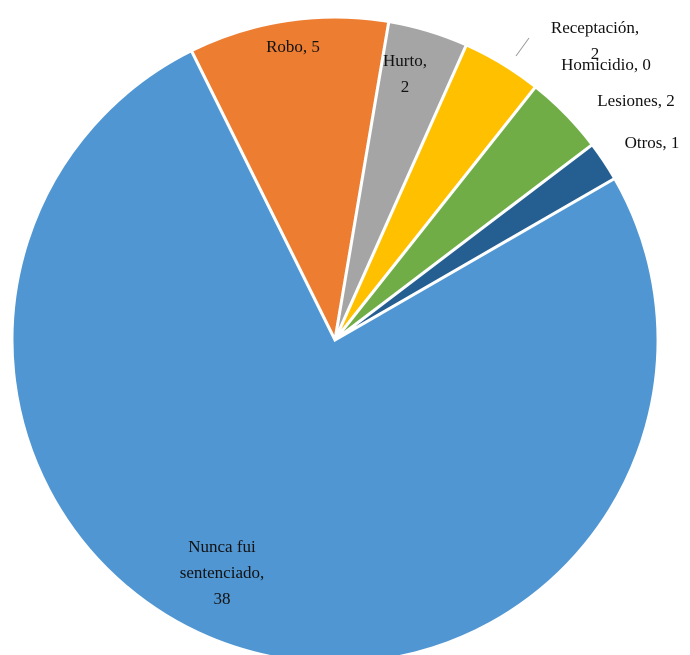 The width and height of the screenshot is (690, 655). I want to click on pie-slice, so click(290, 180).